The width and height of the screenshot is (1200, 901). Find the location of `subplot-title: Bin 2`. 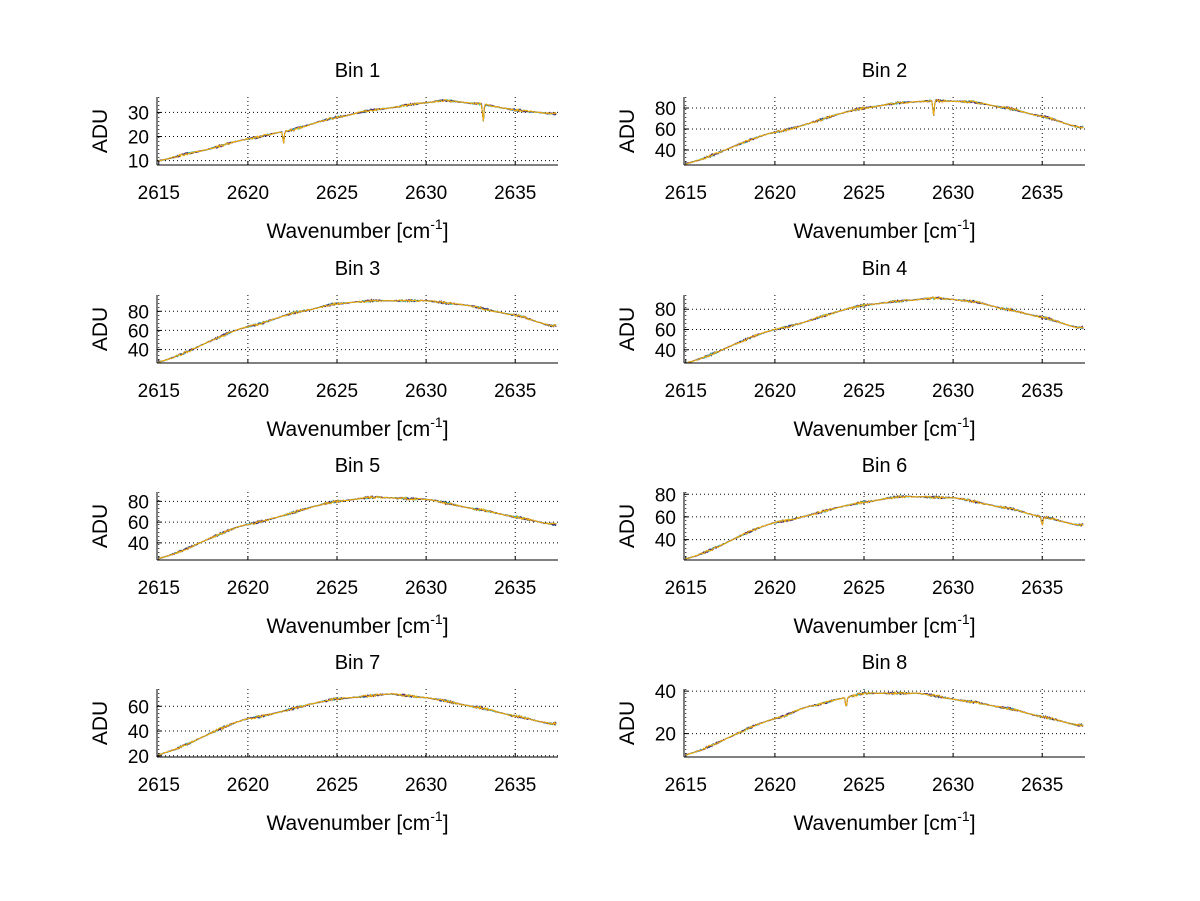

subplot-title: Bin 2 is located at coordinates (885, 71).